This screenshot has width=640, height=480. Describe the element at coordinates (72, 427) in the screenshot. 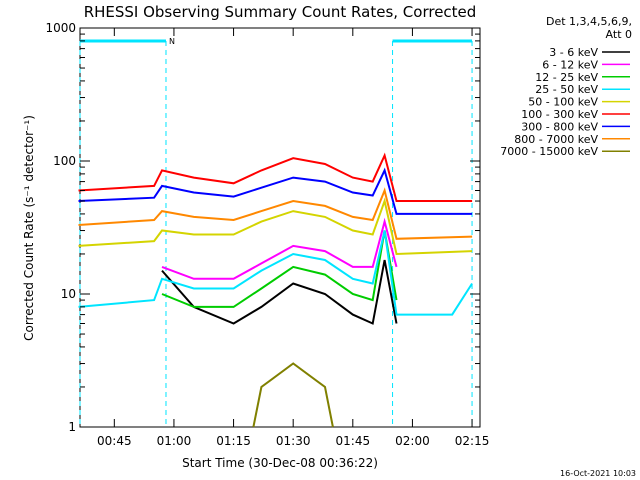

I see `y-tick-label-0: 1` at that location.